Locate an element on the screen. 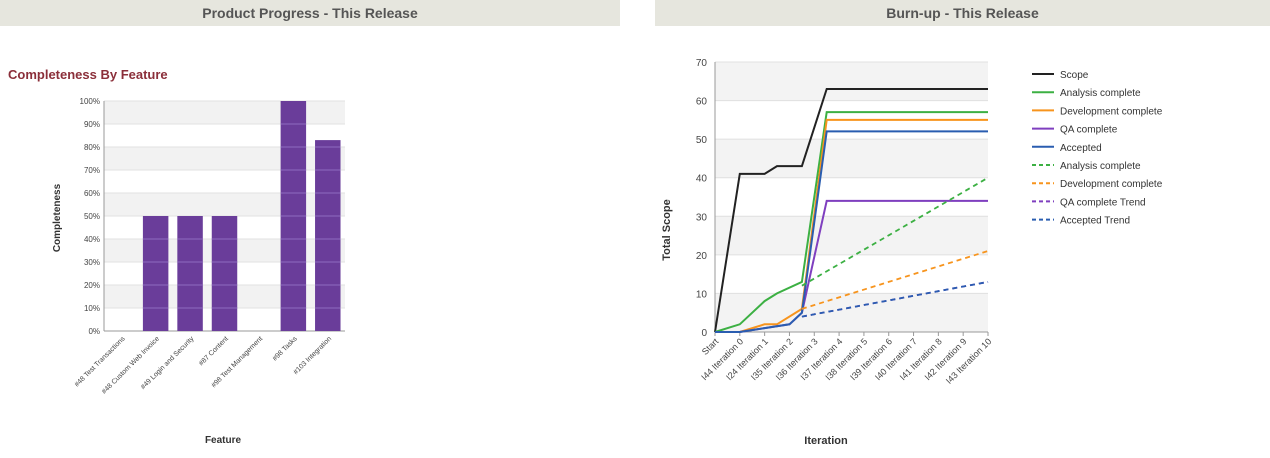 The height and width of the screenshot is (458, 1270). x-tick-label: I43 Iteration 10 is located at coordinates (969, 361).